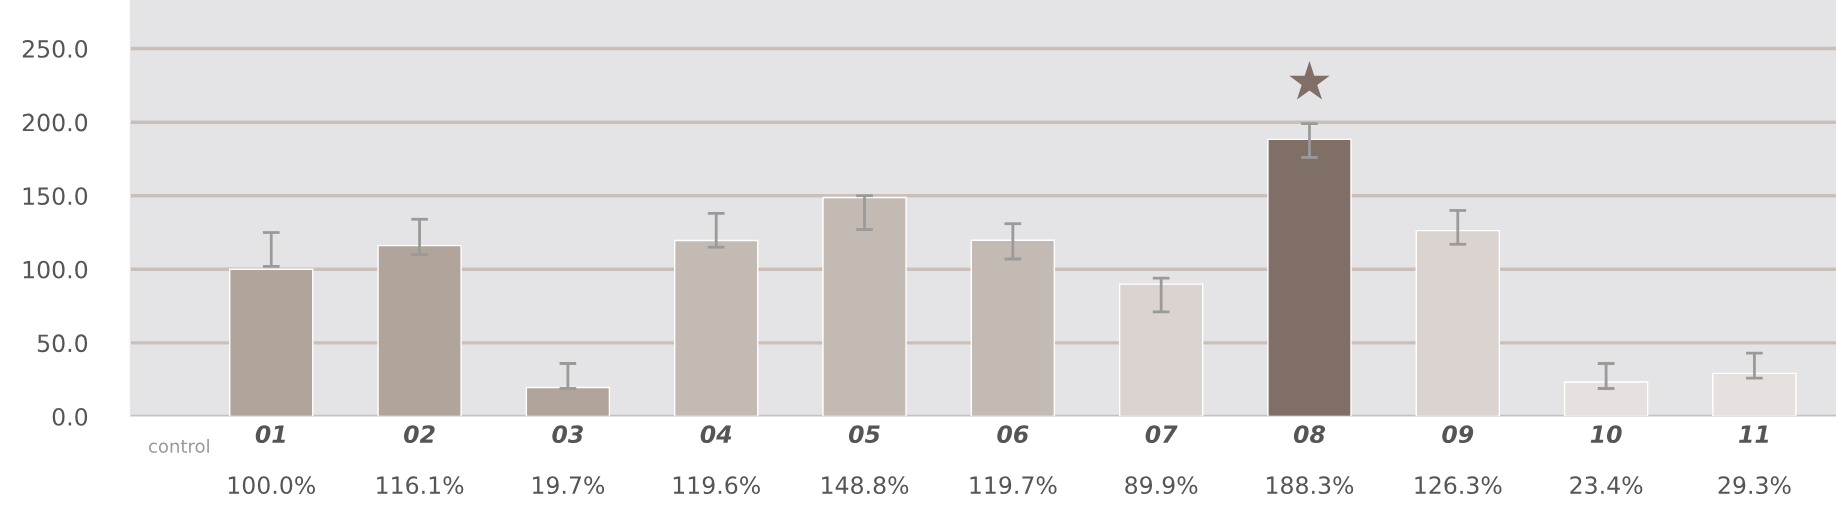 This screenshot has height=511, width=1836. Describe the element at coordinates (271, 485) in the screenshot. I see `data-label: 100.0%` at that location.